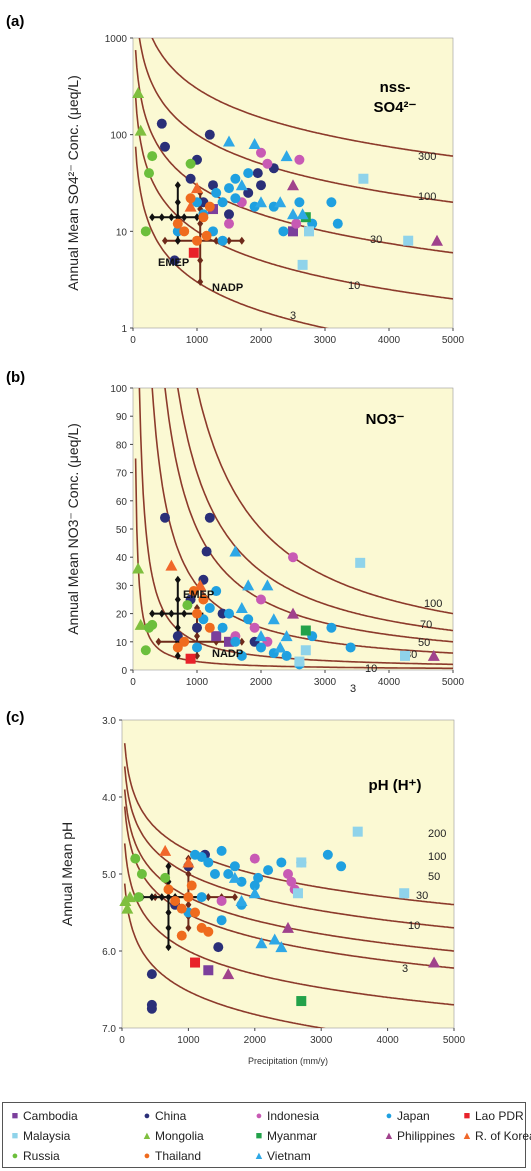 This screenshot has width=531, height=1171. Describe the element at coordinates (179, 1136) in the screenshot. I see `legend-label: Mongolia` at that location.